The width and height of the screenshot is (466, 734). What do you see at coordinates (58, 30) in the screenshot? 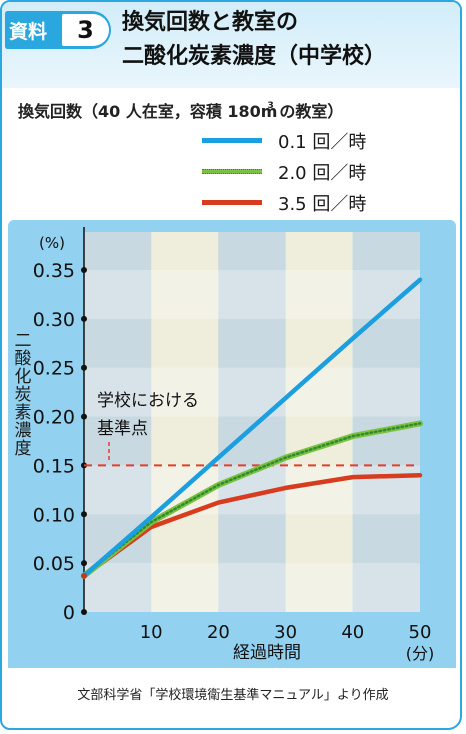
I see `figure-badge: 資料 3` at bounding box center [58, 30].